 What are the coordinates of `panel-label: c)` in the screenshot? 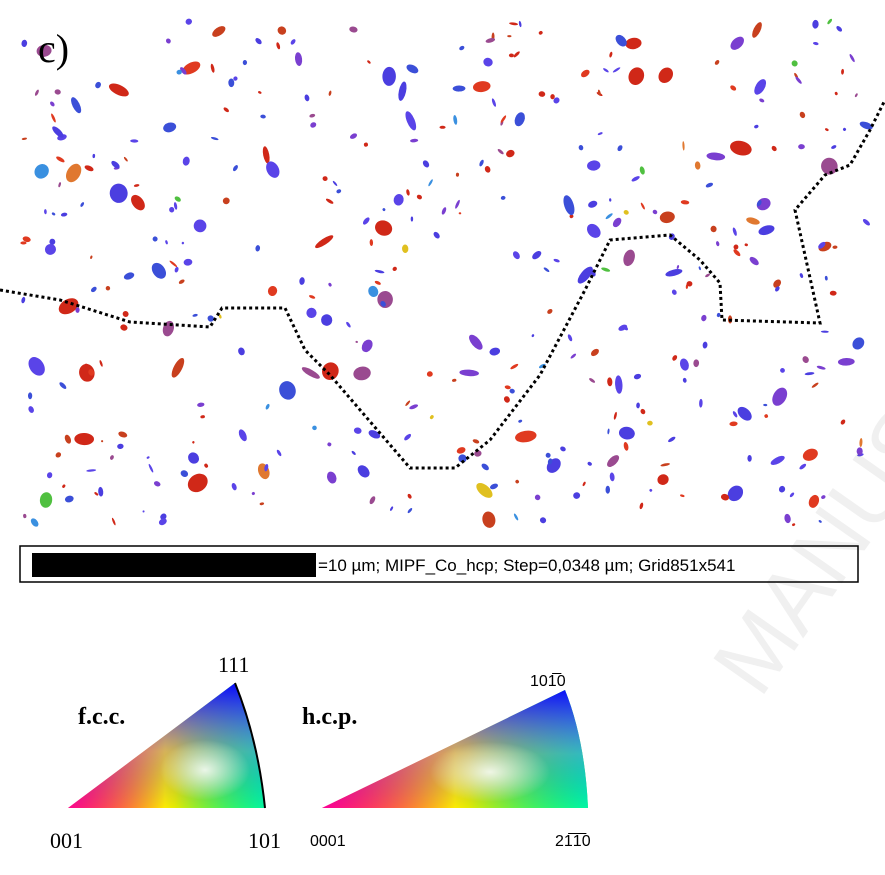 It's located at (53, 48).